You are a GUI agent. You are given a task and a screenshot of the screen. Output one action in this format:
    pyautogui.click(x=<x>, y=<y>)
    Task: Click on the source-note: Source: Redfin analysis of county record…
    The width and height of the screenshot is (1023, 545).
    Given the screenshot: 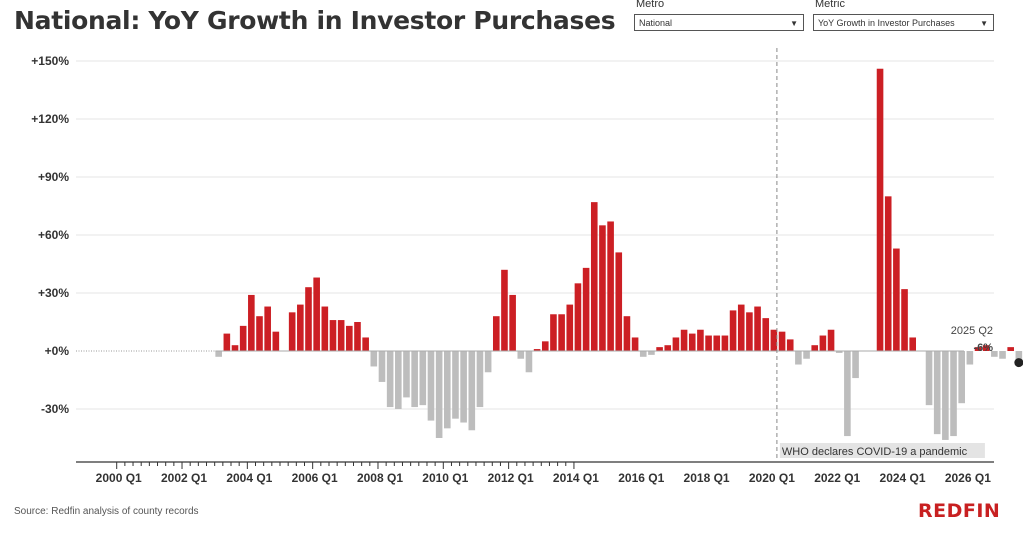 What is the action you would take?
    pyautogui.click(x=106, y=511)
    